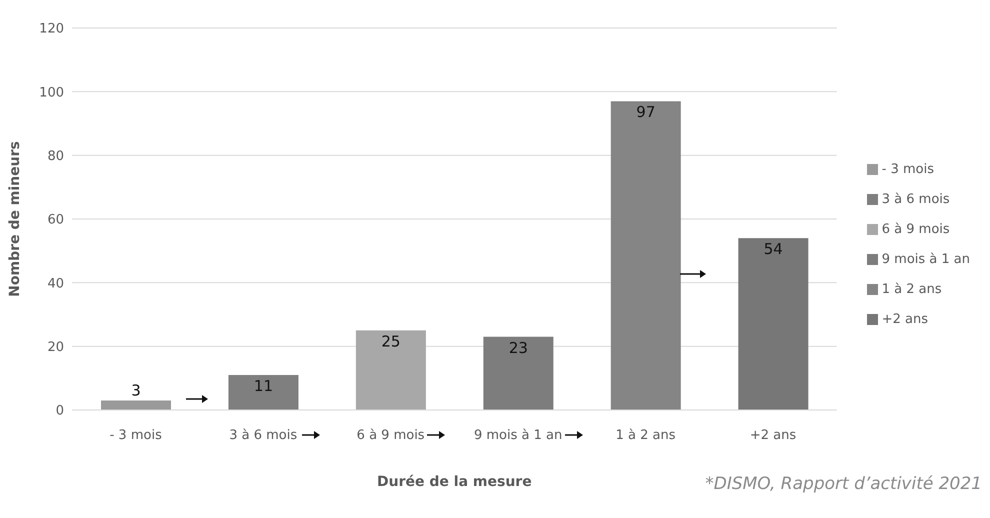  What do you see at coordinates (912, 289) in the screenshot?
I see `legend-label: 1 à 2 ans` at bounding box center [912, 289].